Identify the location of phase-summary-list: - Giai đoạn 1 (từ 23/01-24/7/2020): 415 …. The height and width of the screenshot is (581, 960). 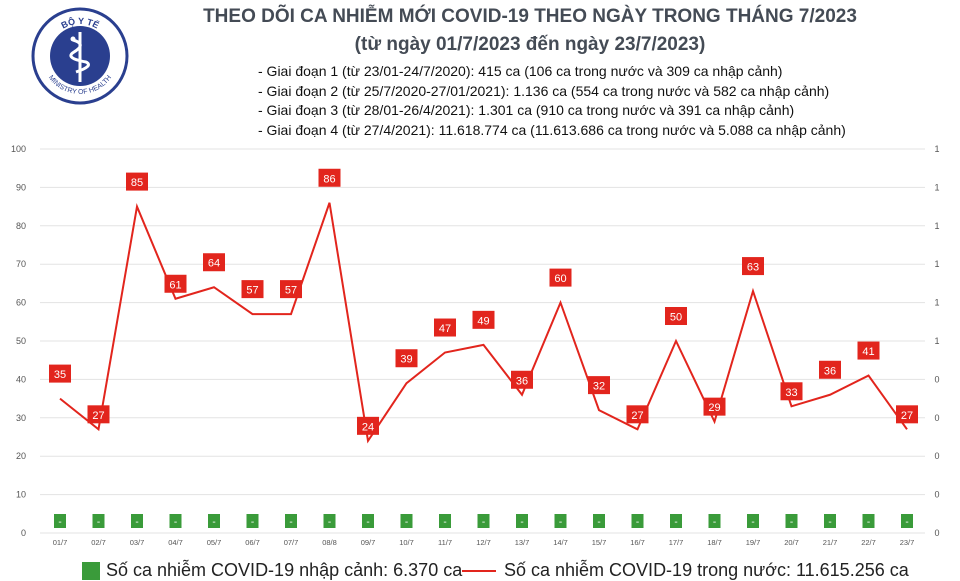
(552, 101).